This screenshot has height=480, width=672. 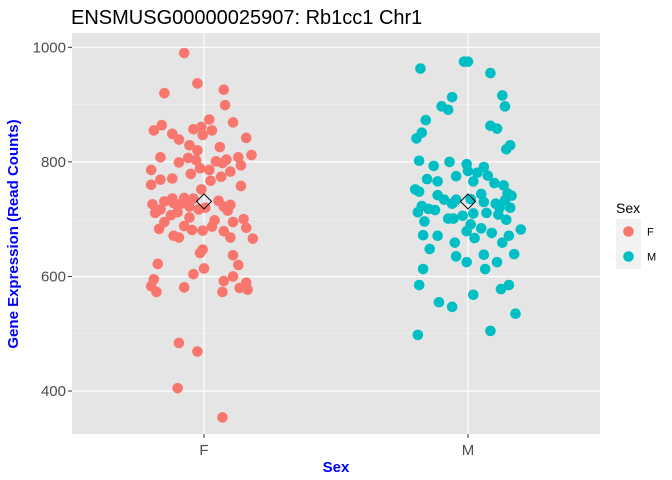 I want to click on legend-key-m, so click(x=628, y=256).